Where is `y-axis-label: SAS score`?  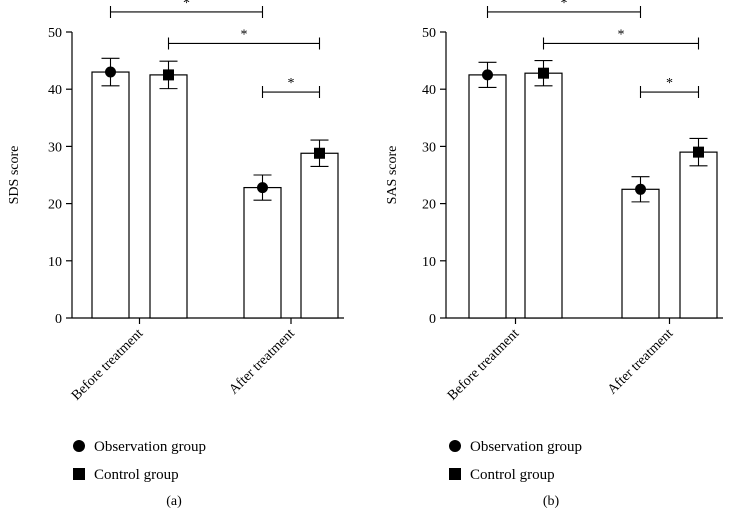 y-axis-label: SAS score is located at coordinates (392, 175).